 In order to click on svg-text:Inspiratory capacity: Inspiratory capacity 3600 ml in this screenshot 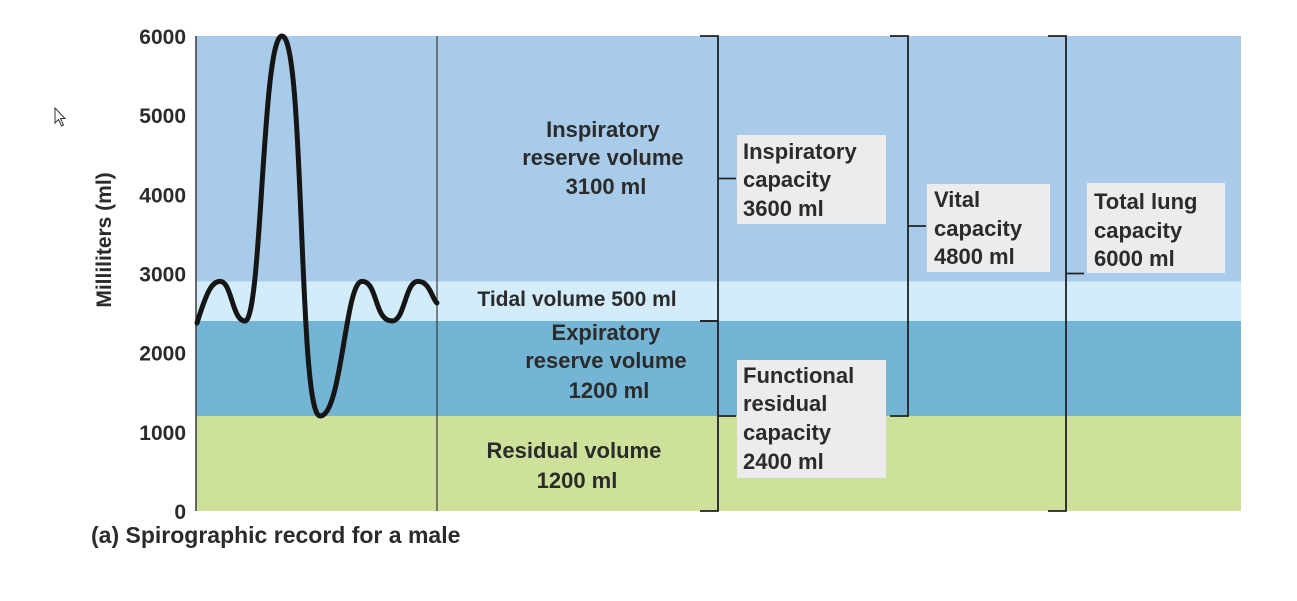, I will do `click(803, 180)`.